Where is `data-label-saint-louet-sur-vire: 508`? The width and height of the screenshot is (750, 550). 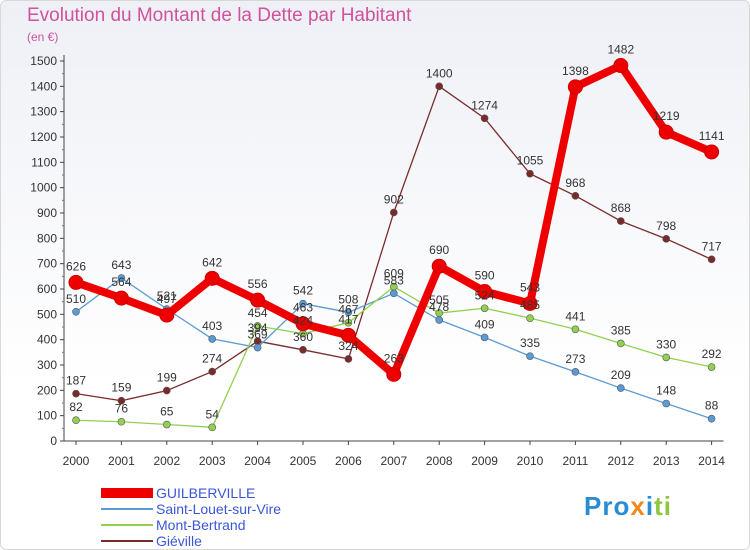
data-label-saint-louet-sur-vire: 508 is located at coordinates (348, 299).